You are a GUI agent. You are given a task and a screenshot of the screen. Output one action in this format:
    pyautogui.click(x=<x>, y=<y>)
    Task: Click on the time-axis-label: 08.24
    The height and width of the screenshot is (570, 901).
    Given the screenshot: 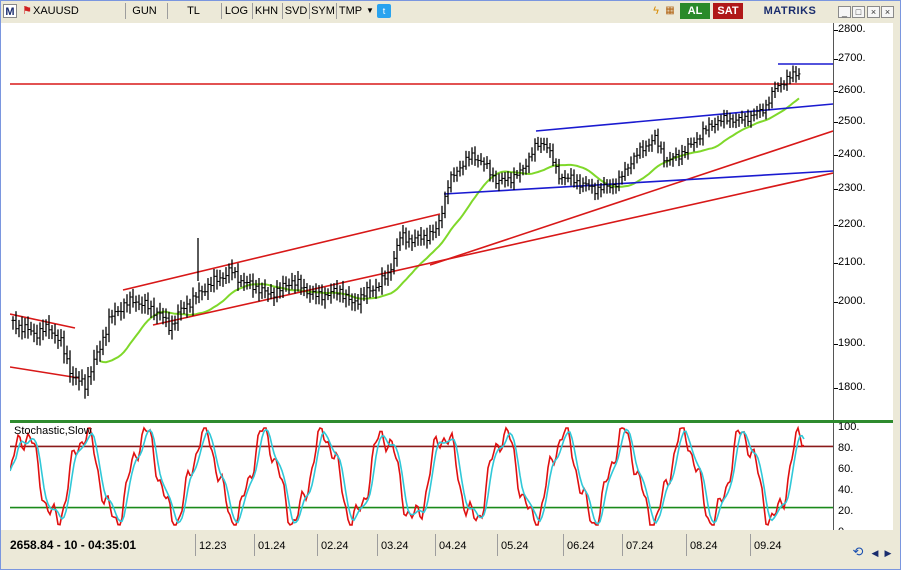 What is the action you would take?
    pyautogui.click(x=704, y=546)
    